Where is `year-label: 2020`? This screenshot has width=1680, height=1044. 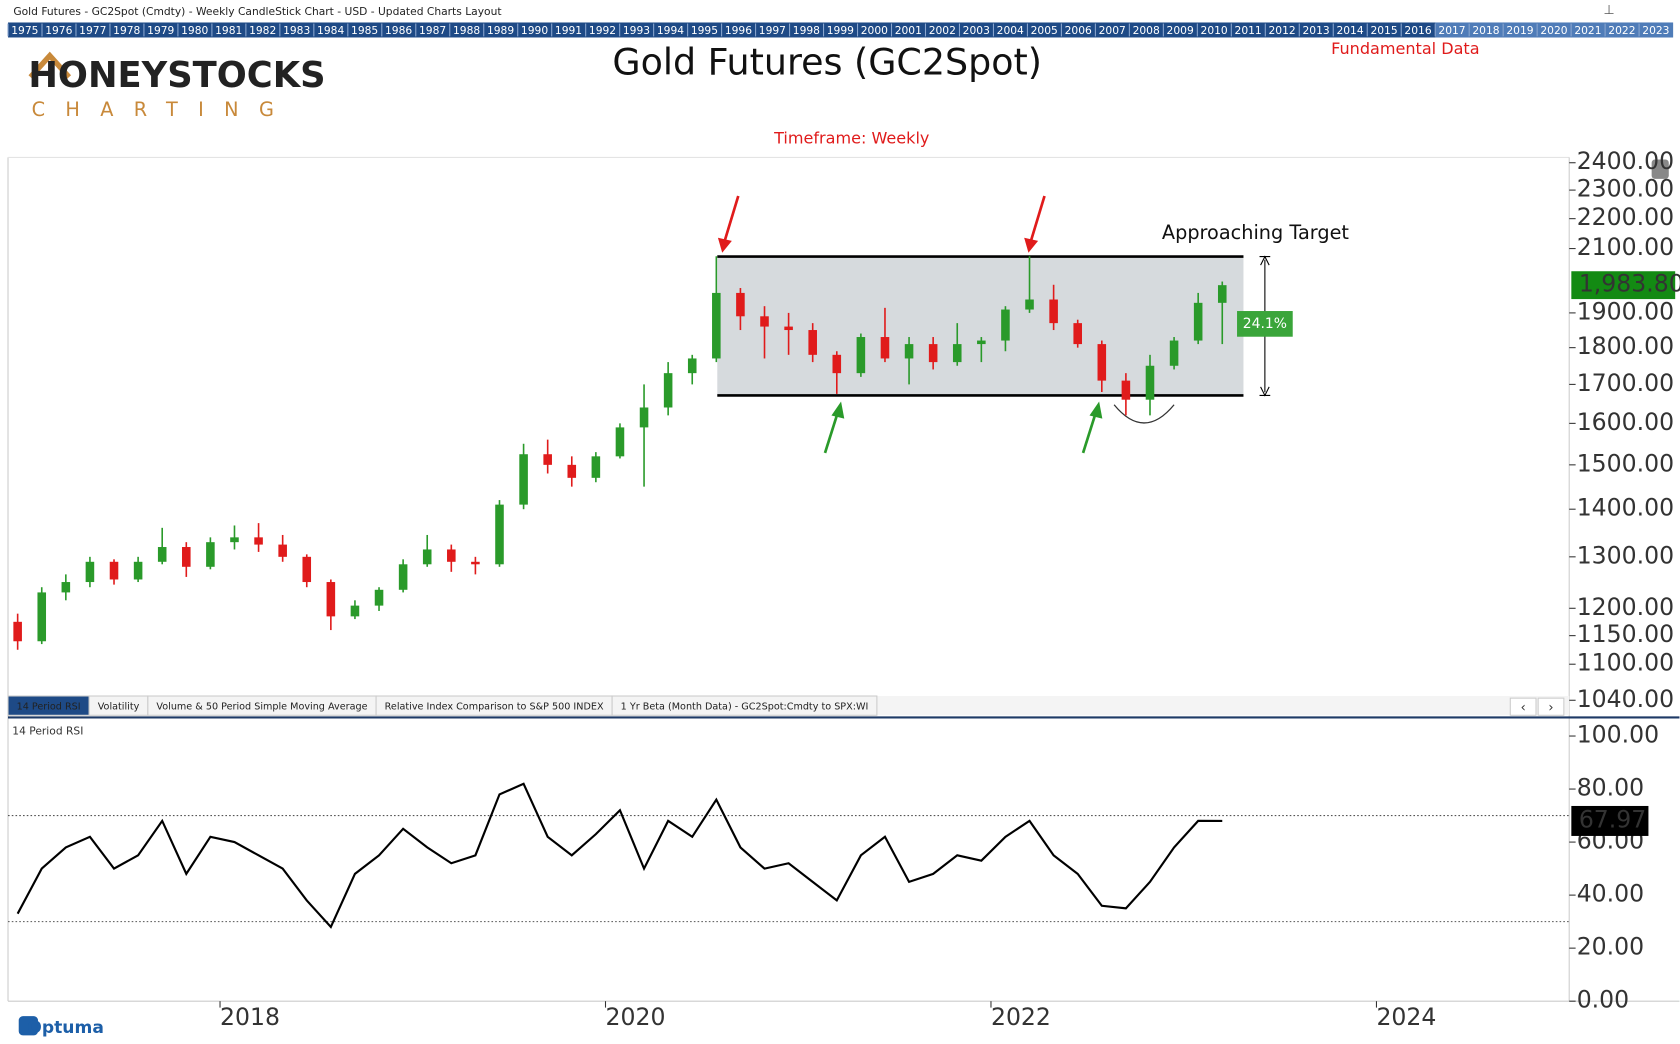
year-label: 2020 is located at coordinates (1553, 30).